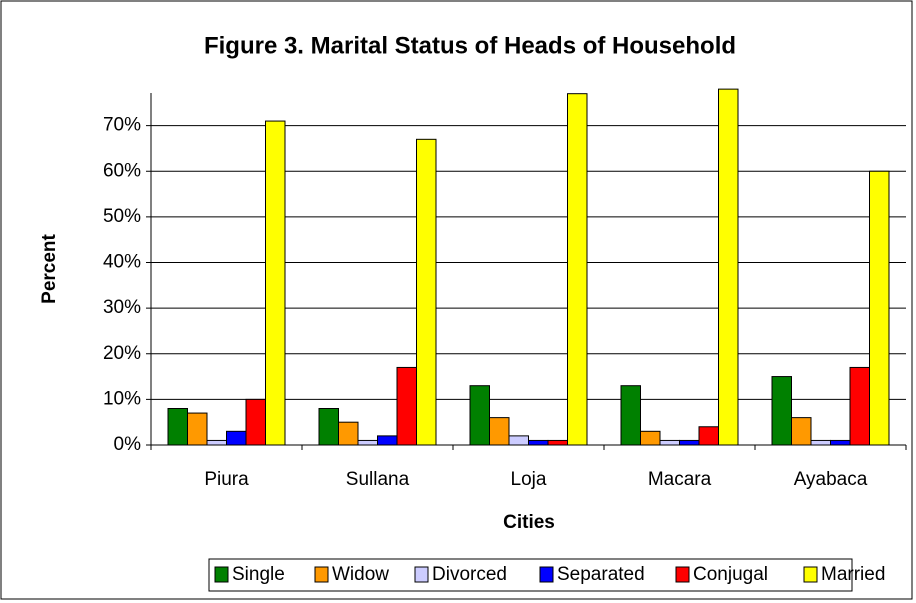 The image size is (916, 603). I want to click on y-tick-label: 50%, so click(122, 216).